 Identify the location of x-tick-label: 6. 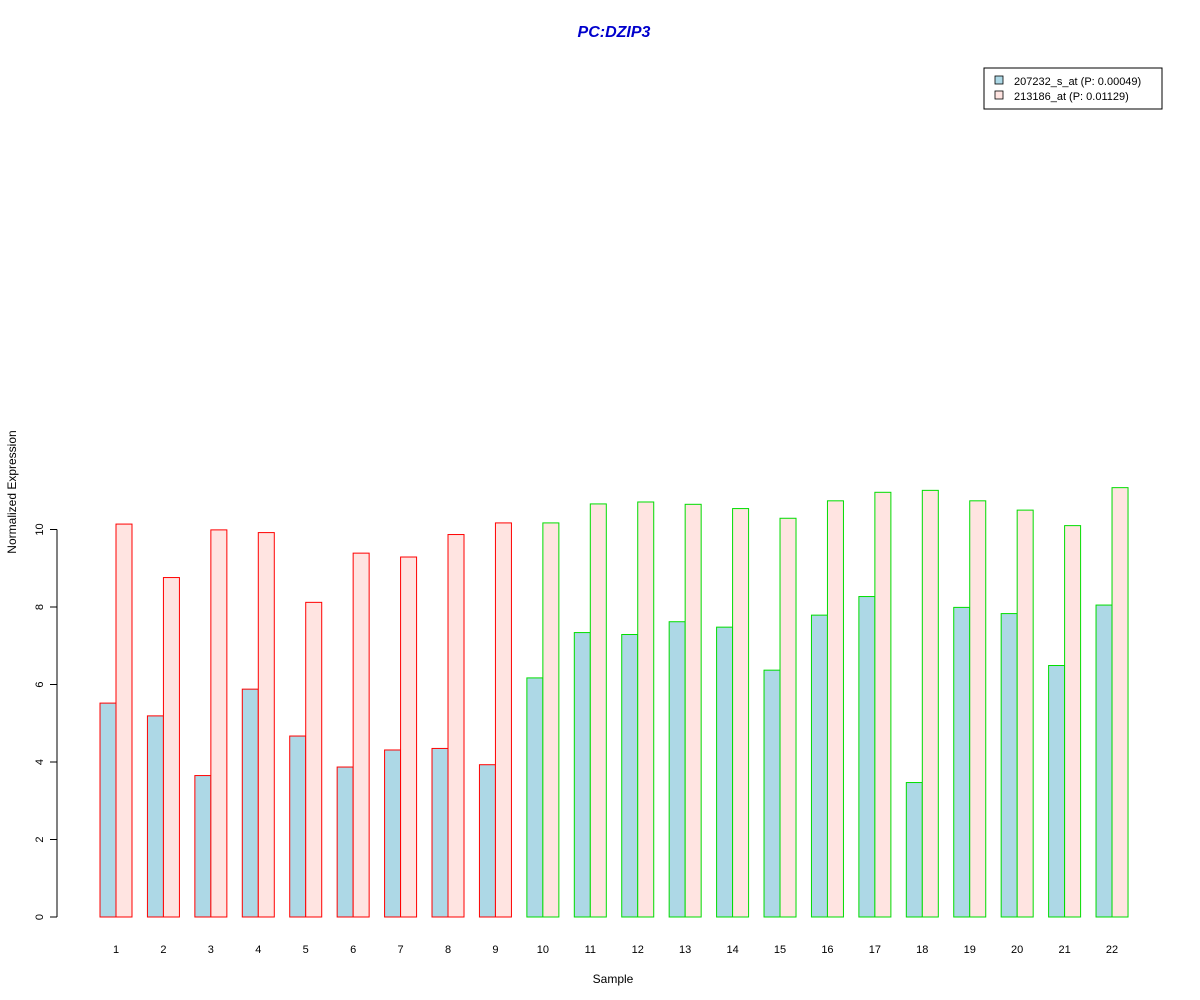
(353, 950).